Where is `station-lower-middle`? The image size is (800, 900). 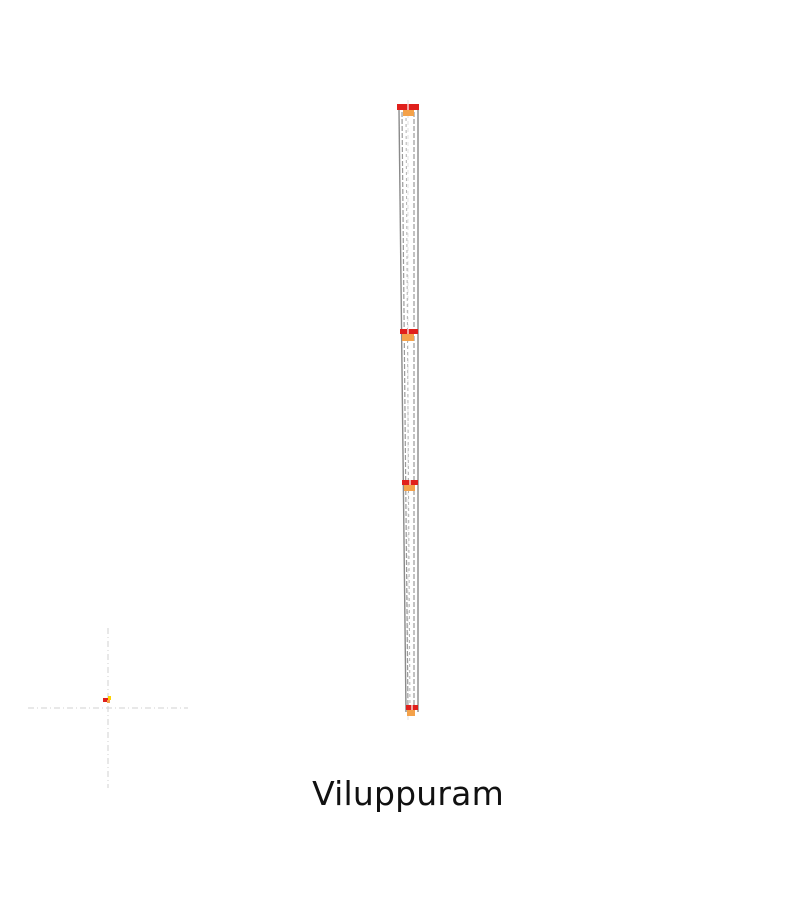
station-lower-middle is located at coordinates (410, 485).